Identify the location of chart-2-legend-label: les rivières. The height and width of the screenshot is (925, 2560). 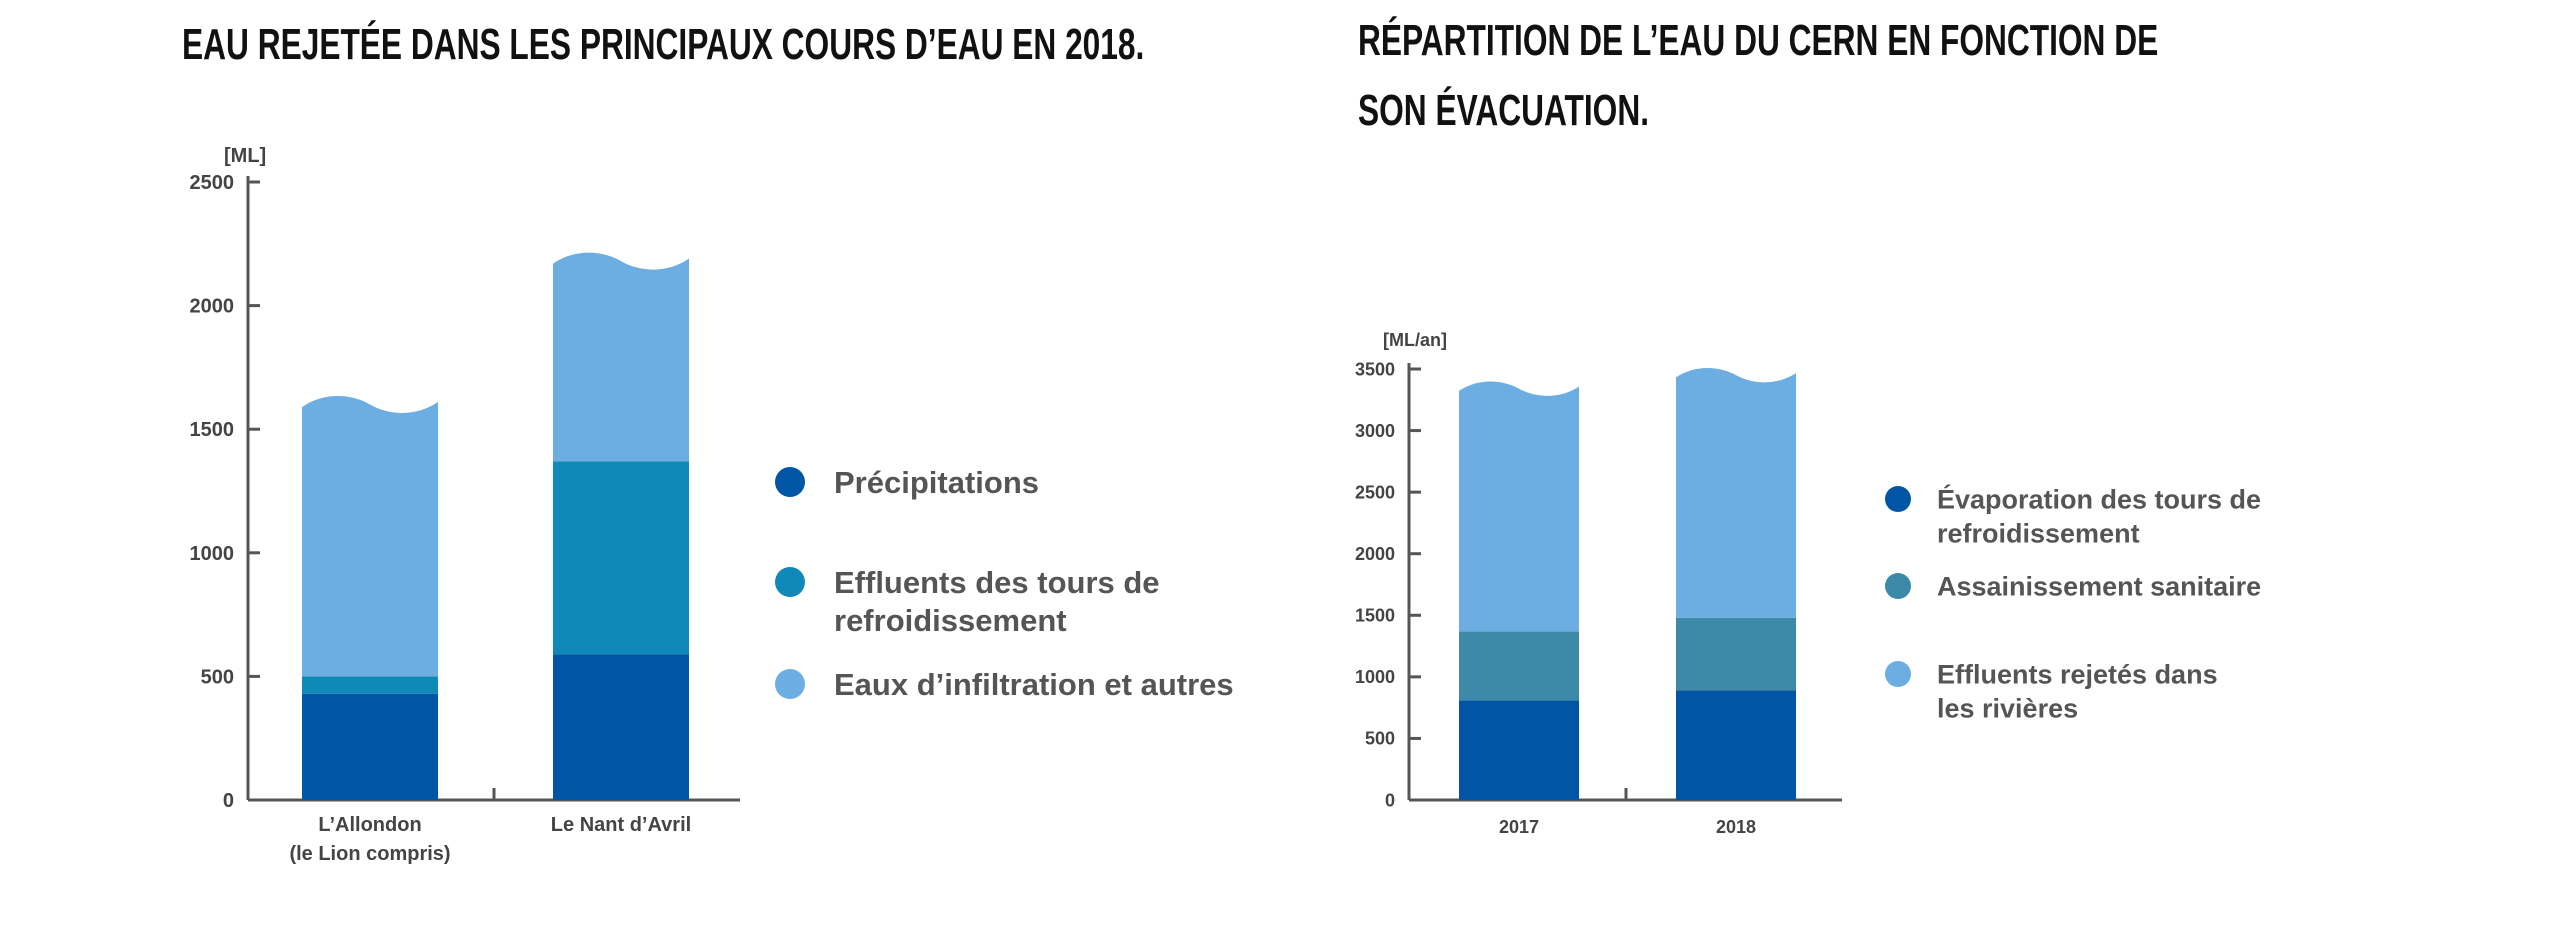
(2007, 709).